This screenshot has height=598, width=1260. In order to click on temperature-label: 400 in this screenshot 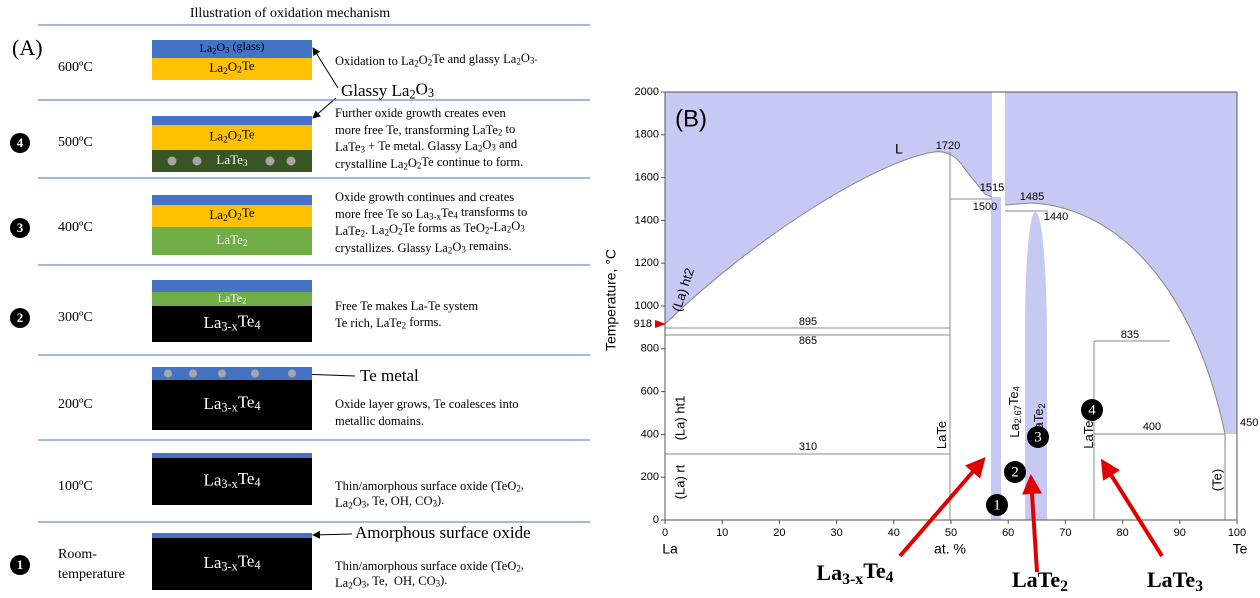, I will do `click(1152, 427)`.